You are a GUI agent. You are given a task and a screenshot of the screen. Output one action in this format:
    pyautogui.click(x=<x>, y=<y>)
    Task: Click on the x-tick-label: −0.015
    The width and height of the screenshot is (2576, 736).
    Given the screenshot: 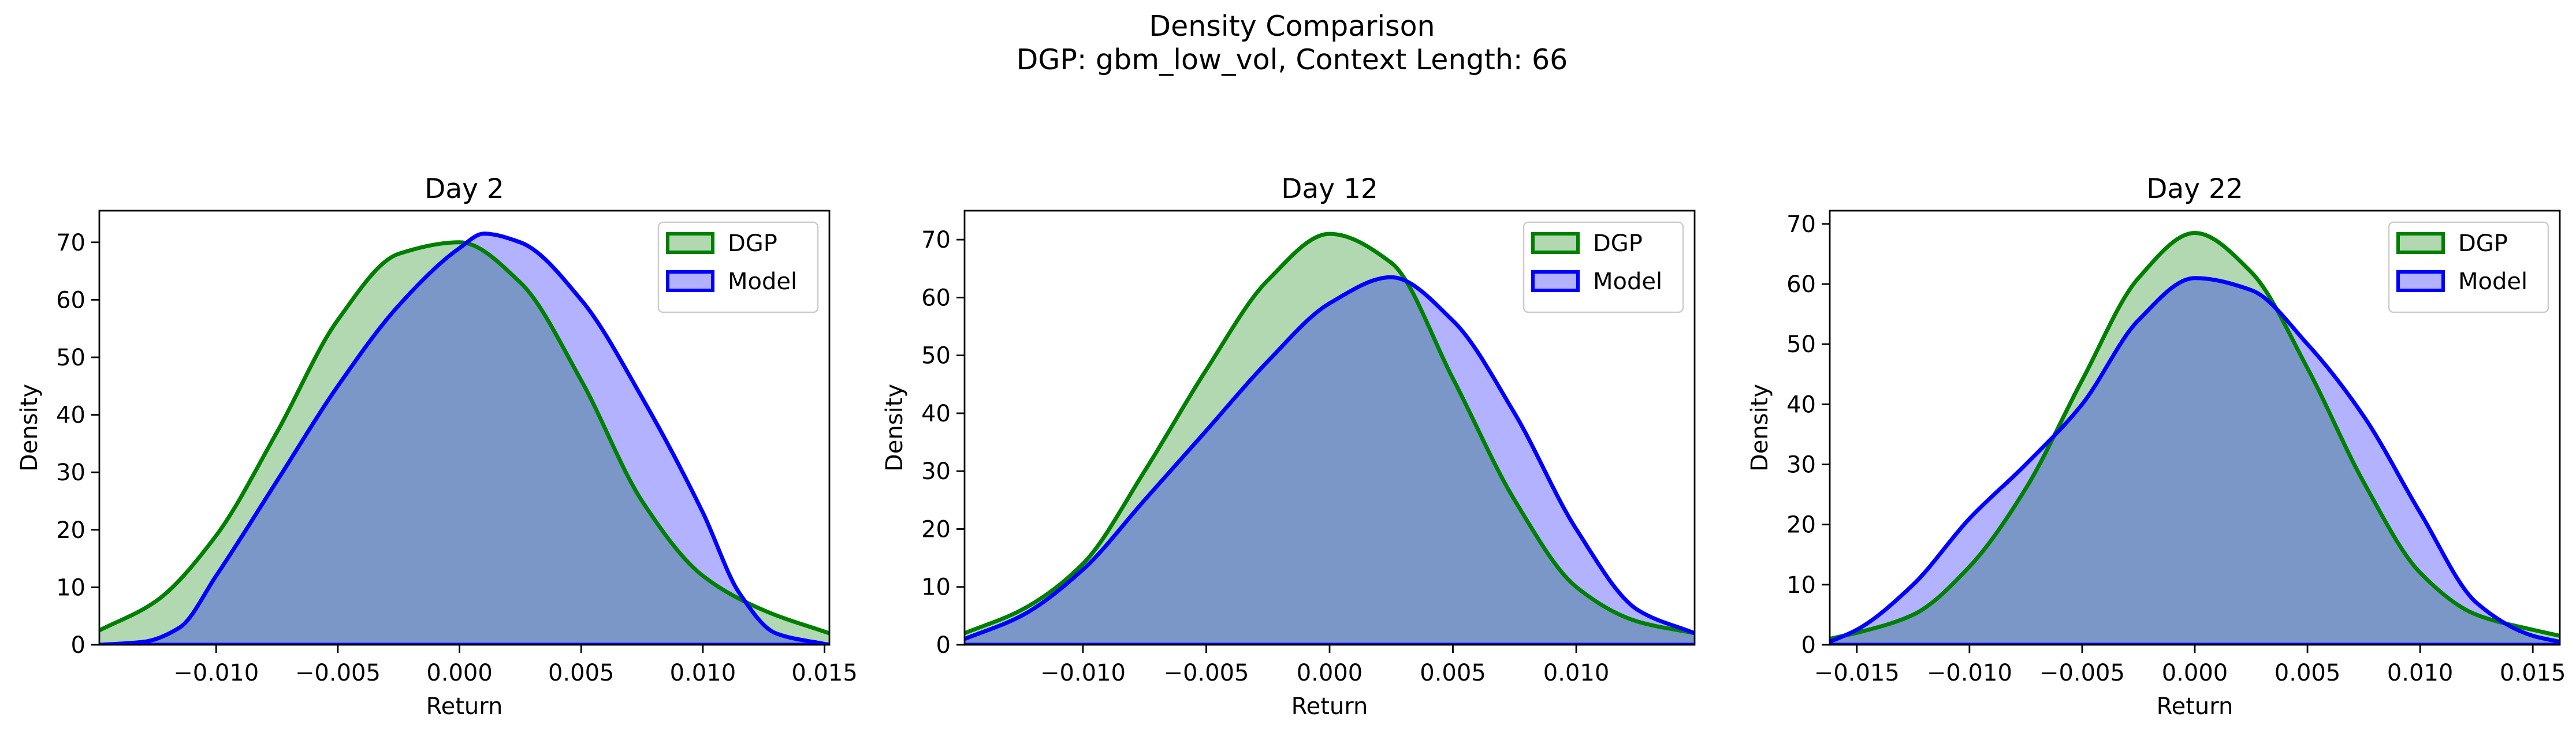 What is the action you would take?
    pyautogui.click(x=1857, y=673)
    